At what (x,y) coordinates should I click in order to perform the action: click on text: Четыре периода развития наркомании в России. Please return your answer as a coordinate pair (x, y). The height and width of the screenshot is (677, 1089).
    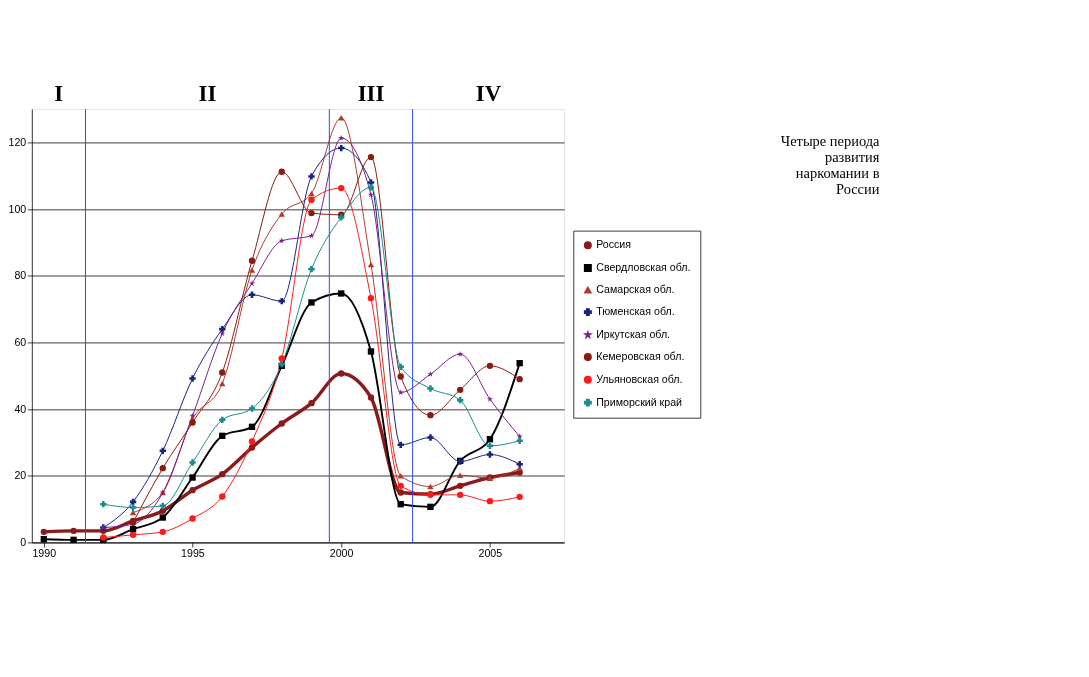
    Looking at the image, I should click on (830, 165).